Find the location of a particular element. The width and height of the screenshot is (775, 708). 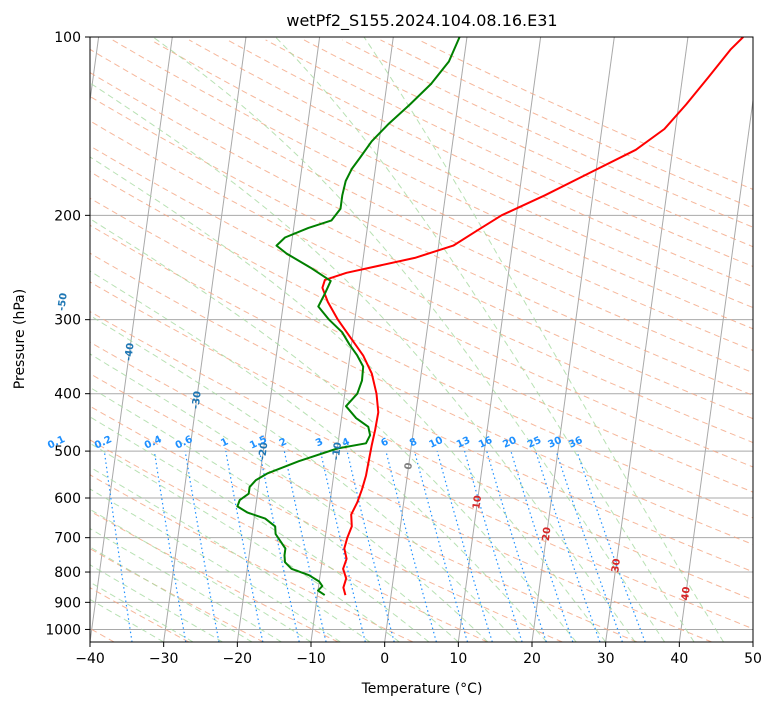

mixing-ratio-label: 2 is located at coordinates (283, 442).